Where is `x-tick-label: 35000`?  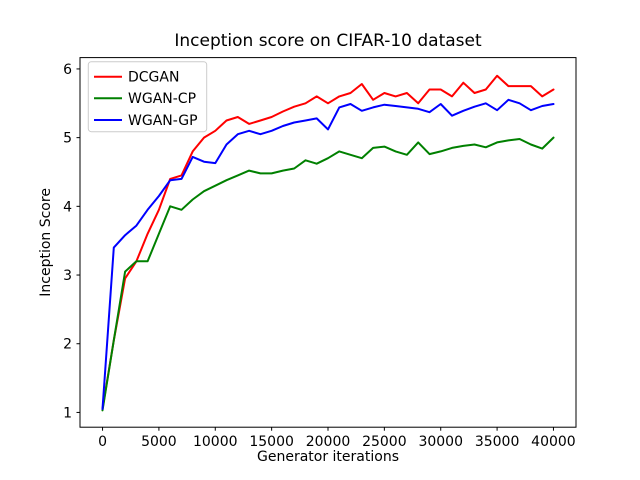 x-tick-label: 35000 is located at coordinates (497, 442).